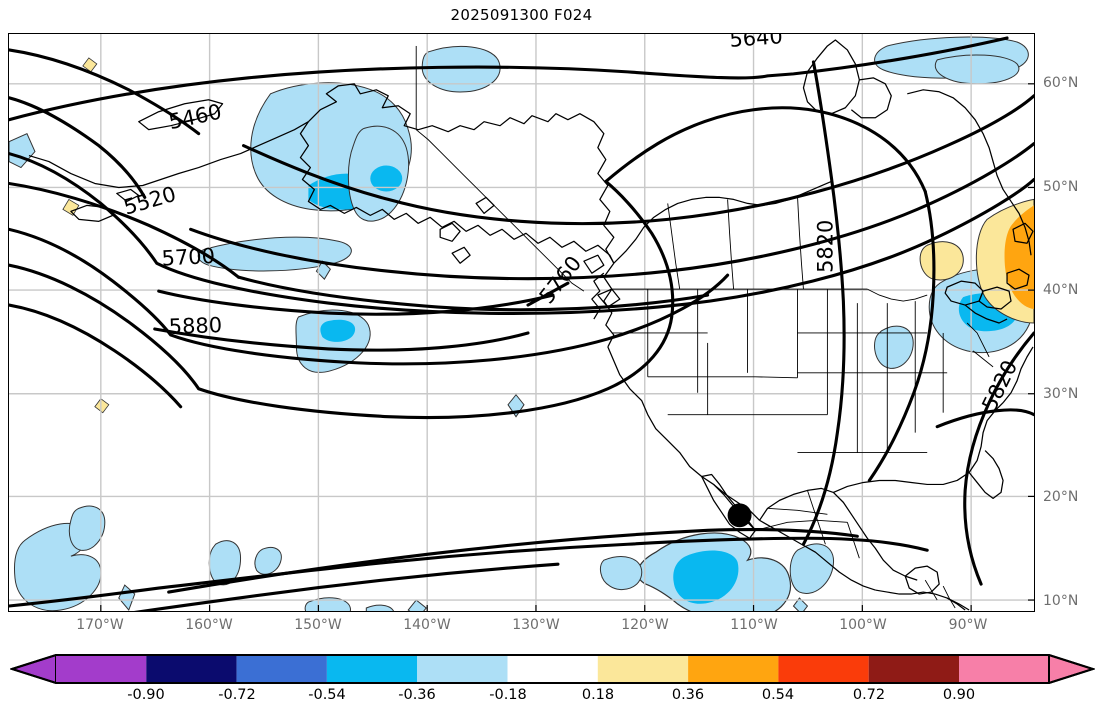  I want to click on contour-label-5640: 5640, so click(756, 43).